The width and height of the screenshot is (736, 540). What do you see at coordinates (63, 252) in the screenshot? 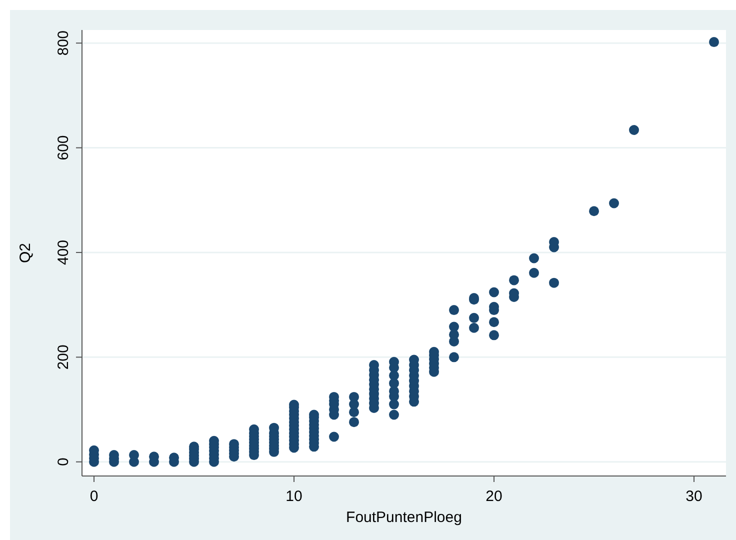
I see `y-tick-label: 400` at bounding box center [63, 252].